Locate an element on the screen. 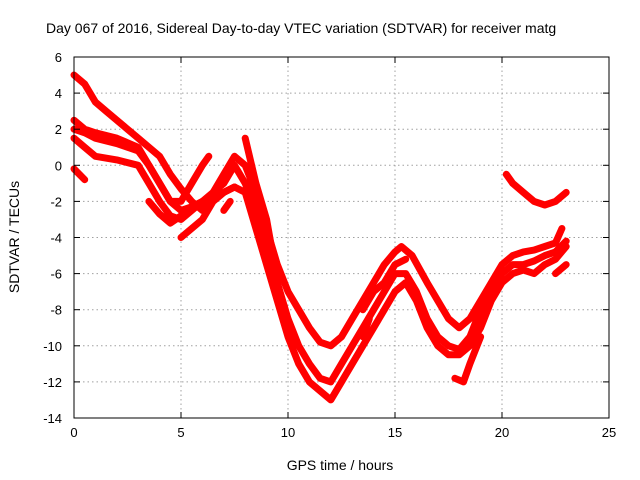 This screenshot has height=480, width=640. y-tick-label: 4 is located at coordinates (58, 93).